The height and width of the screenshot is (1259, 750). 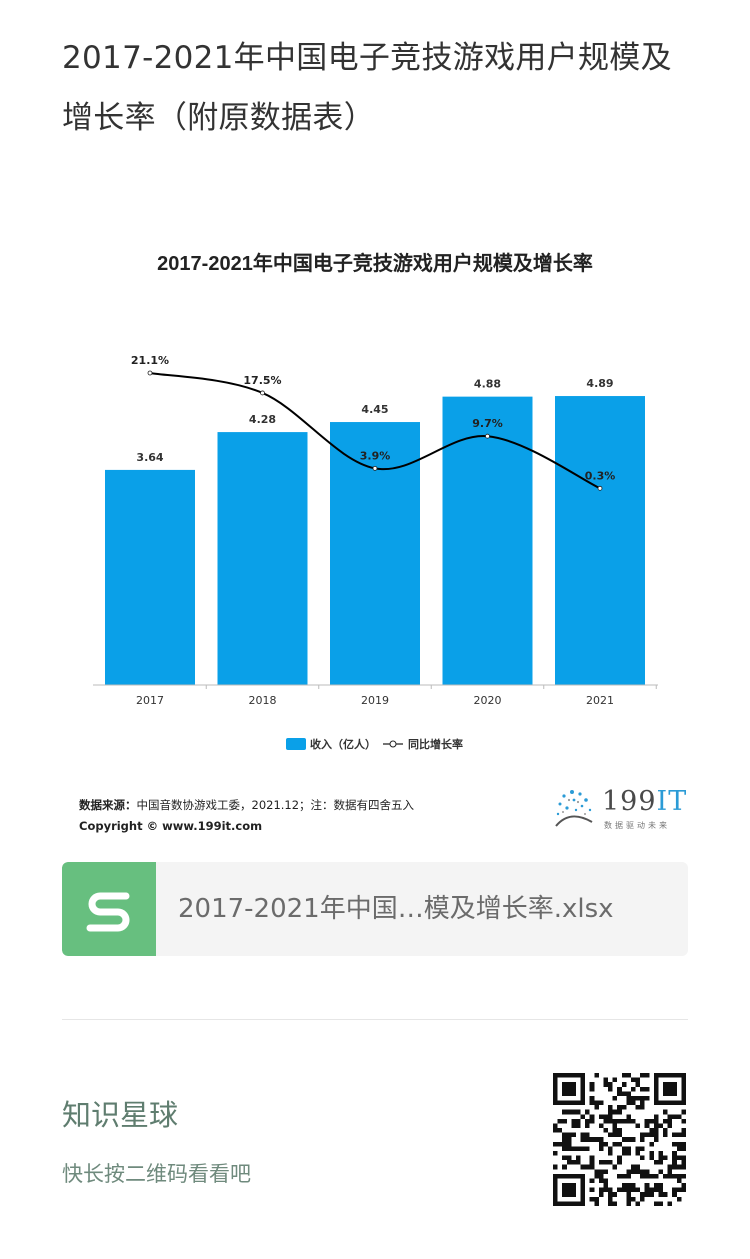 I want to click on legend-bar-label: 收入（亿人）, so click(x=343, y=744).